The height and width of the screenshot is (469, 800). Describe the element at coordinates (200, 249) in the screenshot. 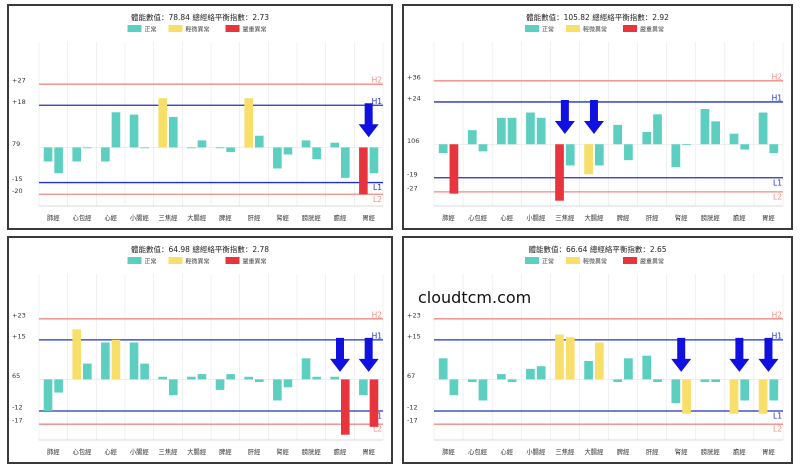

I see `chart-title: 體能數值：64.98 總經絡平衡指數：2.78` at that location.